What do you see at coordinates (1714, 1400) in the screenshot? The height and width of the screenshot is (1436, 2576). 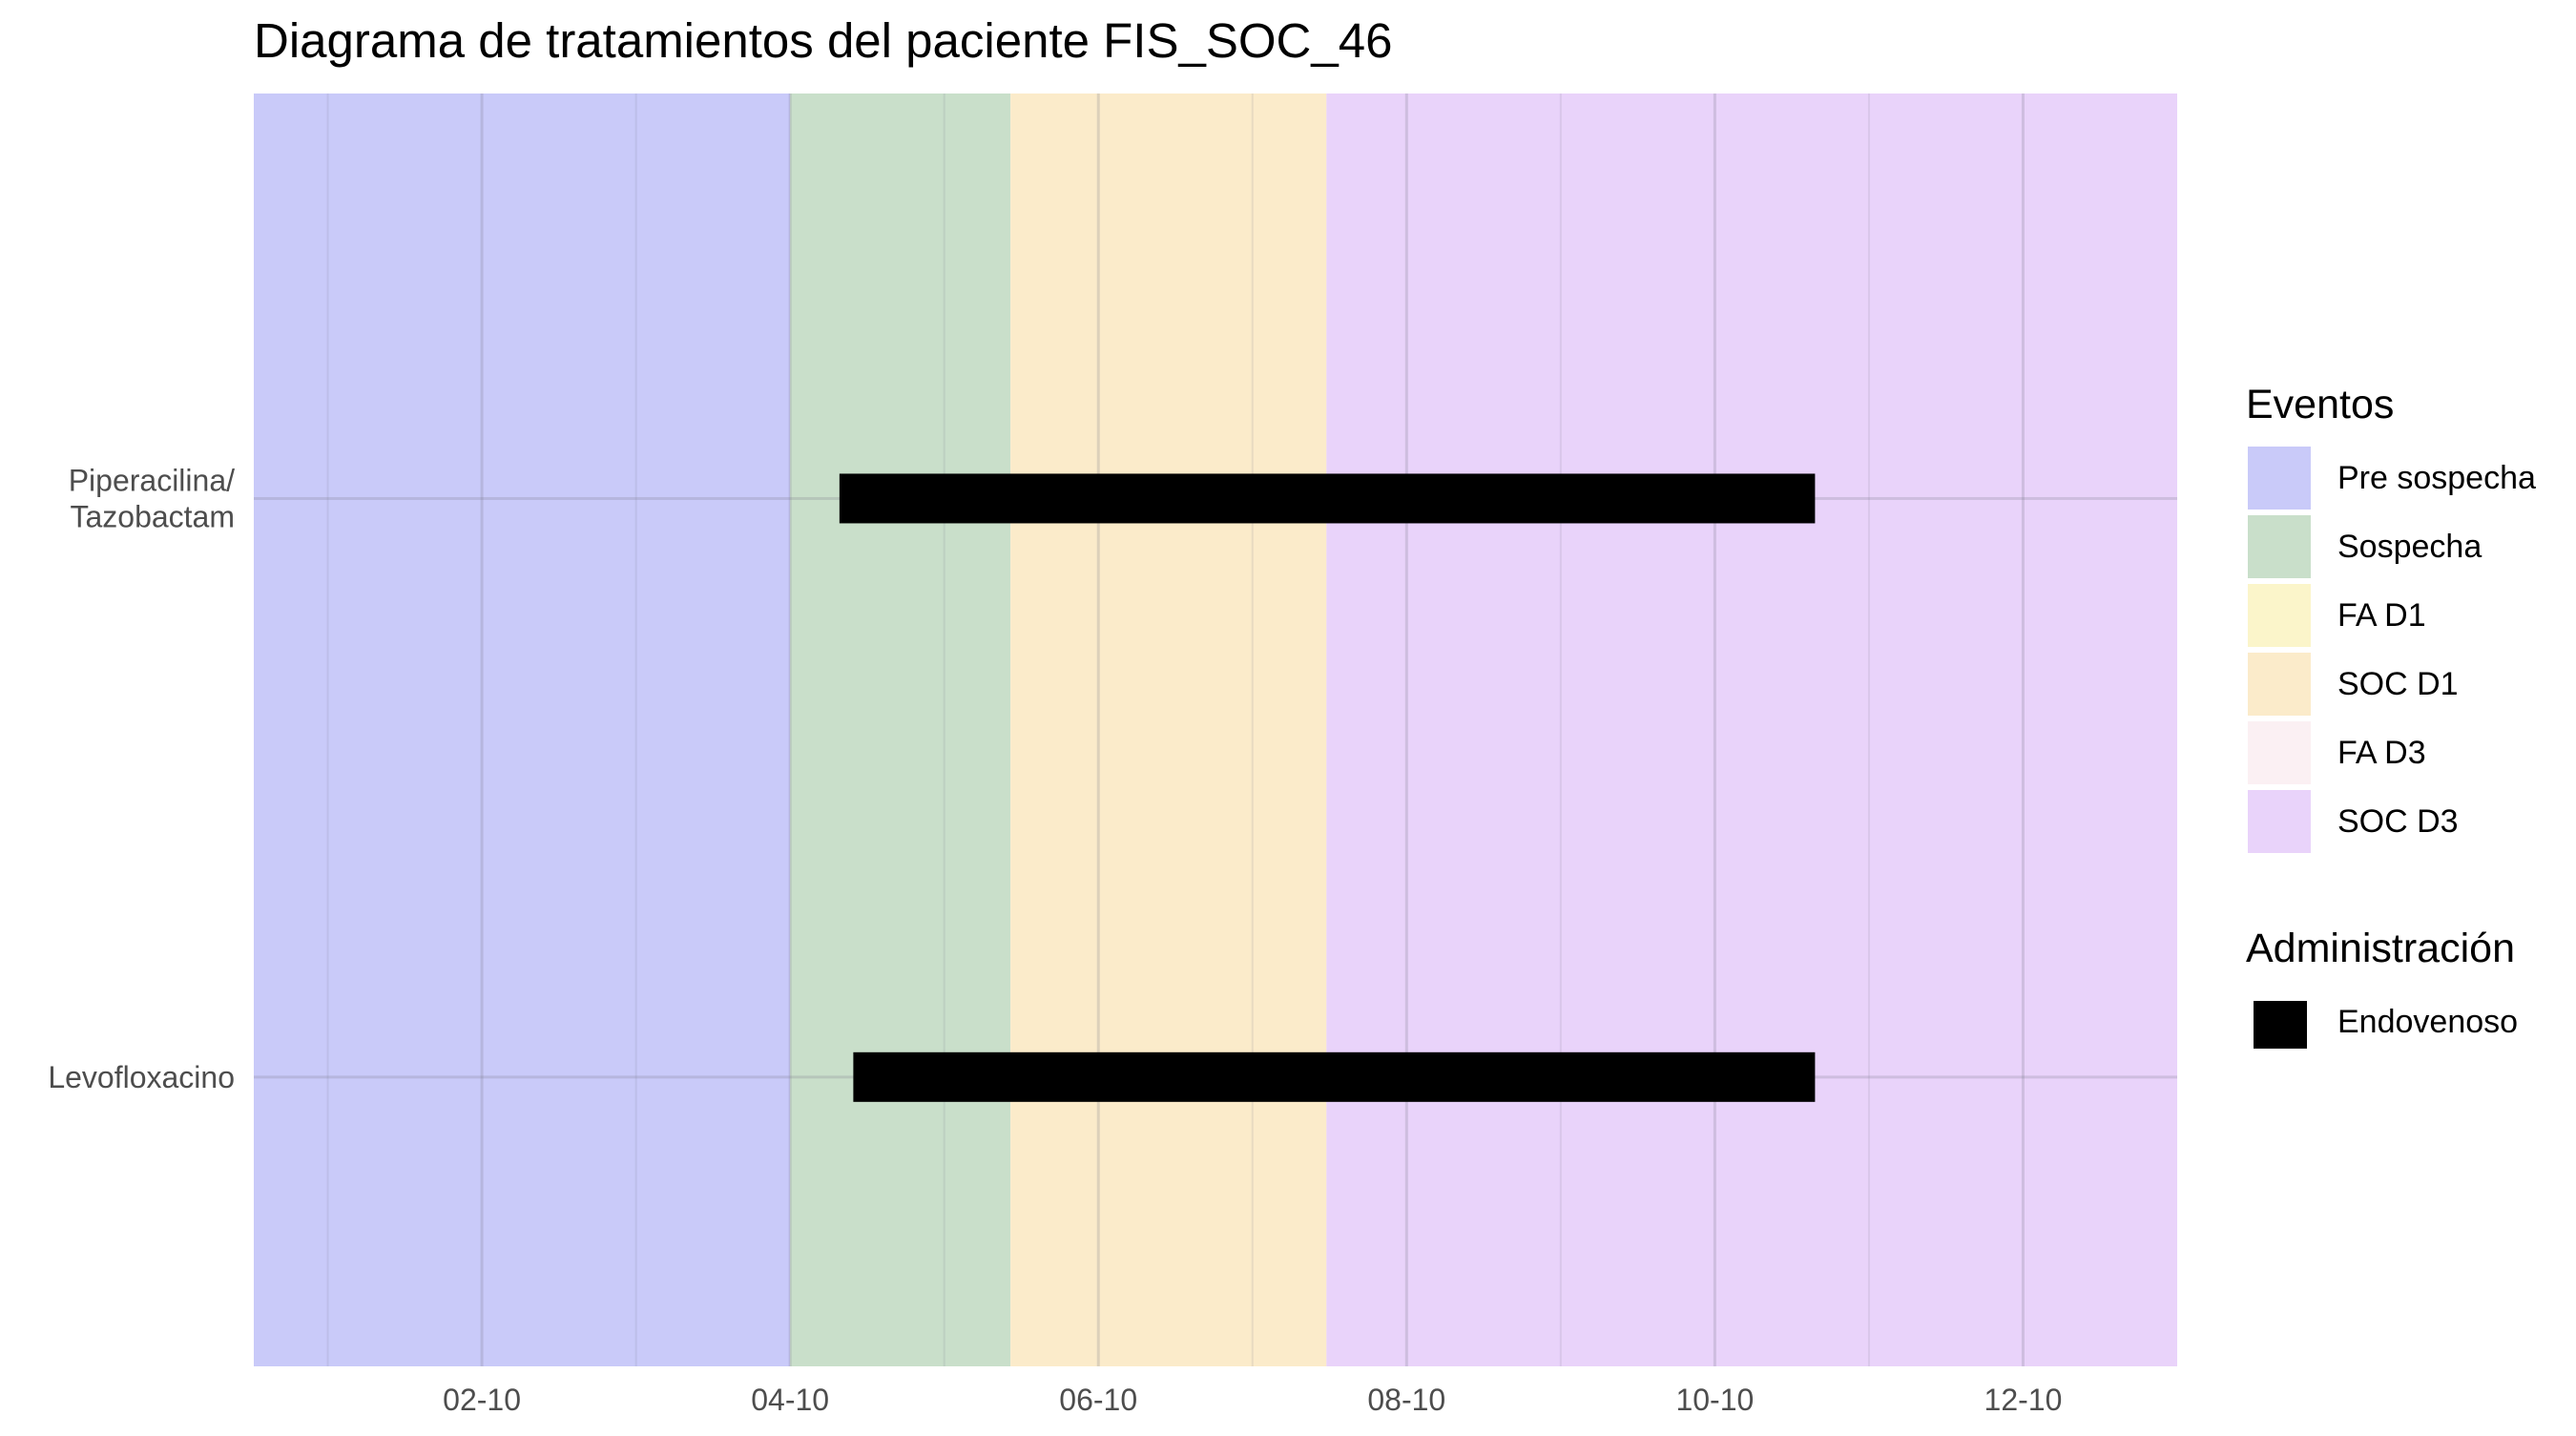 I see `x-tick-label: 10-10` at bounding box center [1714, 1400].